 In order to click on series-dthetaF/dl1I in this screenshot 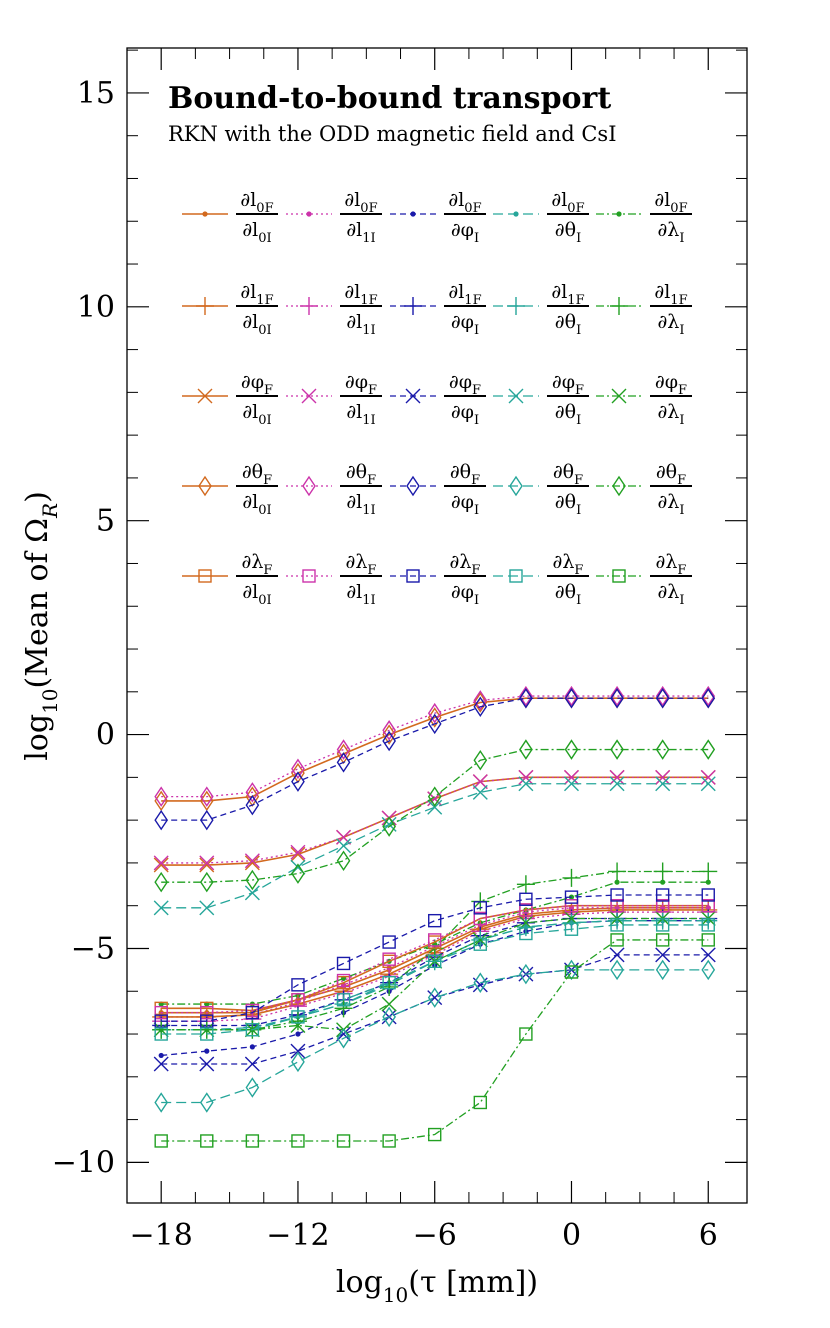, I will do `click(435, 746)`.